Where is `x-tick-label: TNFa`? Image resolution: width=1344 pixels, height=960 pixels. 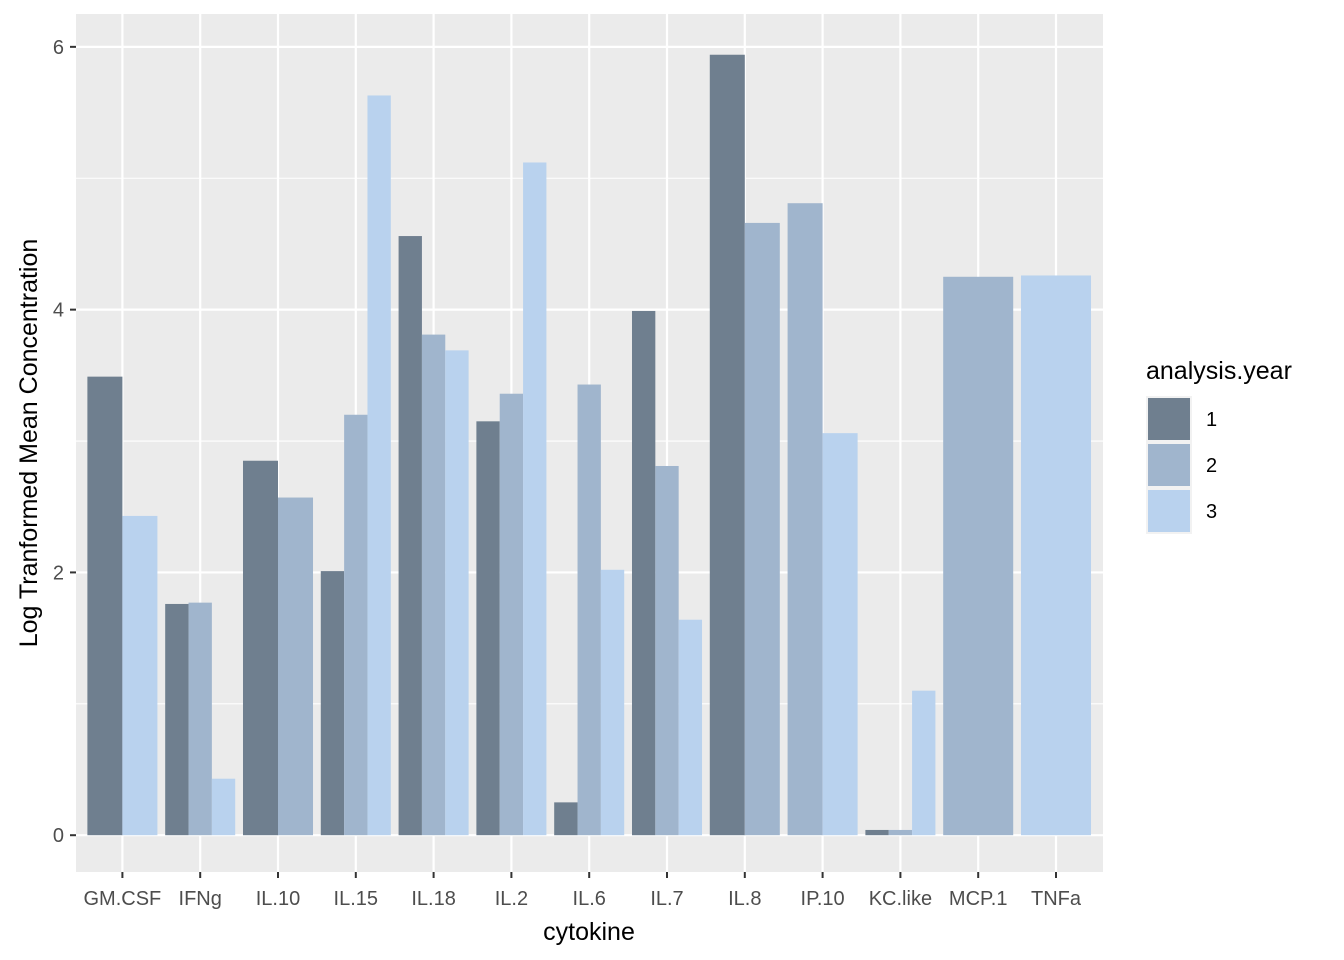
x-tick-label: TNFa is located at coordinates (1056, 899).